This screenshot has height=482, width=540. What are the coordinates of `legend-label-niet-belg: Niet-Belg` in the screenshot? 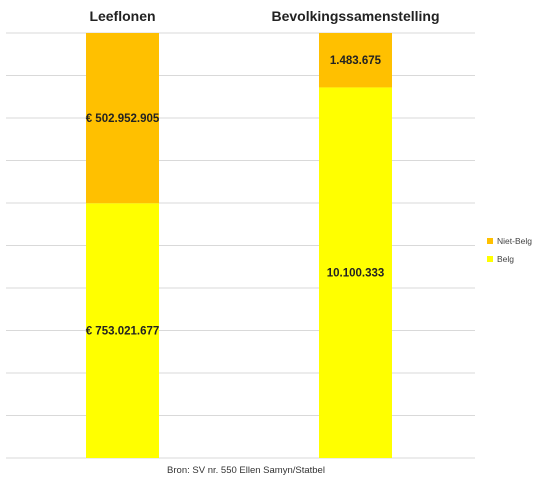 It's located at (514, 241).